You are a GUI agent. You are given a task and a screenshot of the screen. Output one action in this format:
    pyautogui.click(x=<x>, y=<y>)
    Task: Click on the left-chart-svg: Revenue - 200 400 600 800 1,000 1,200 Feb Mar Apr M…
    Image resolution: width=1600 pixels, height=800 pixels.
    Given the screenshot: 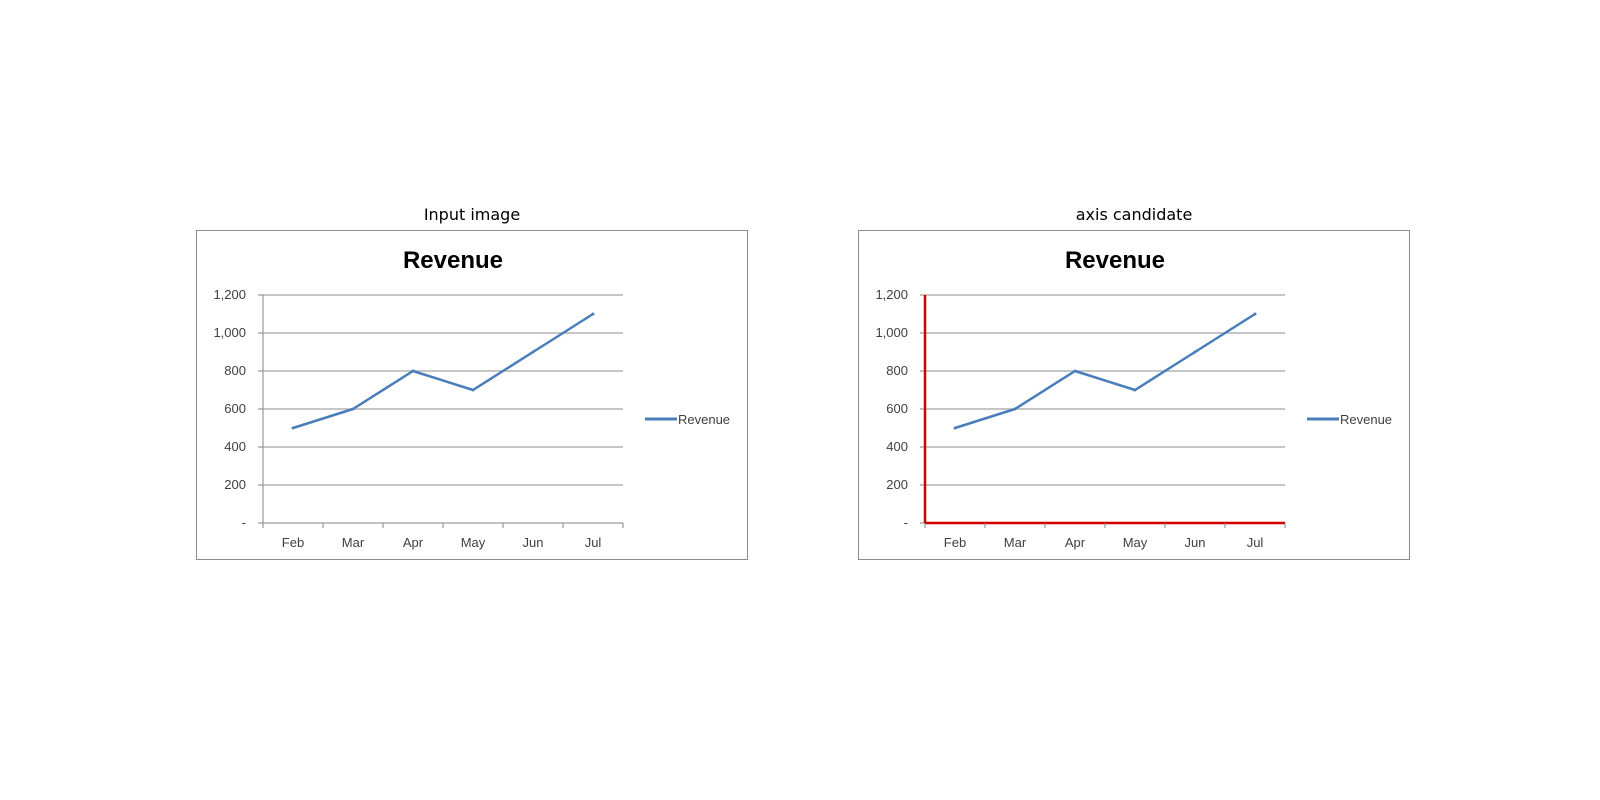 What is the action you would take?
    pyautogui.click(x=471, y=398)
    